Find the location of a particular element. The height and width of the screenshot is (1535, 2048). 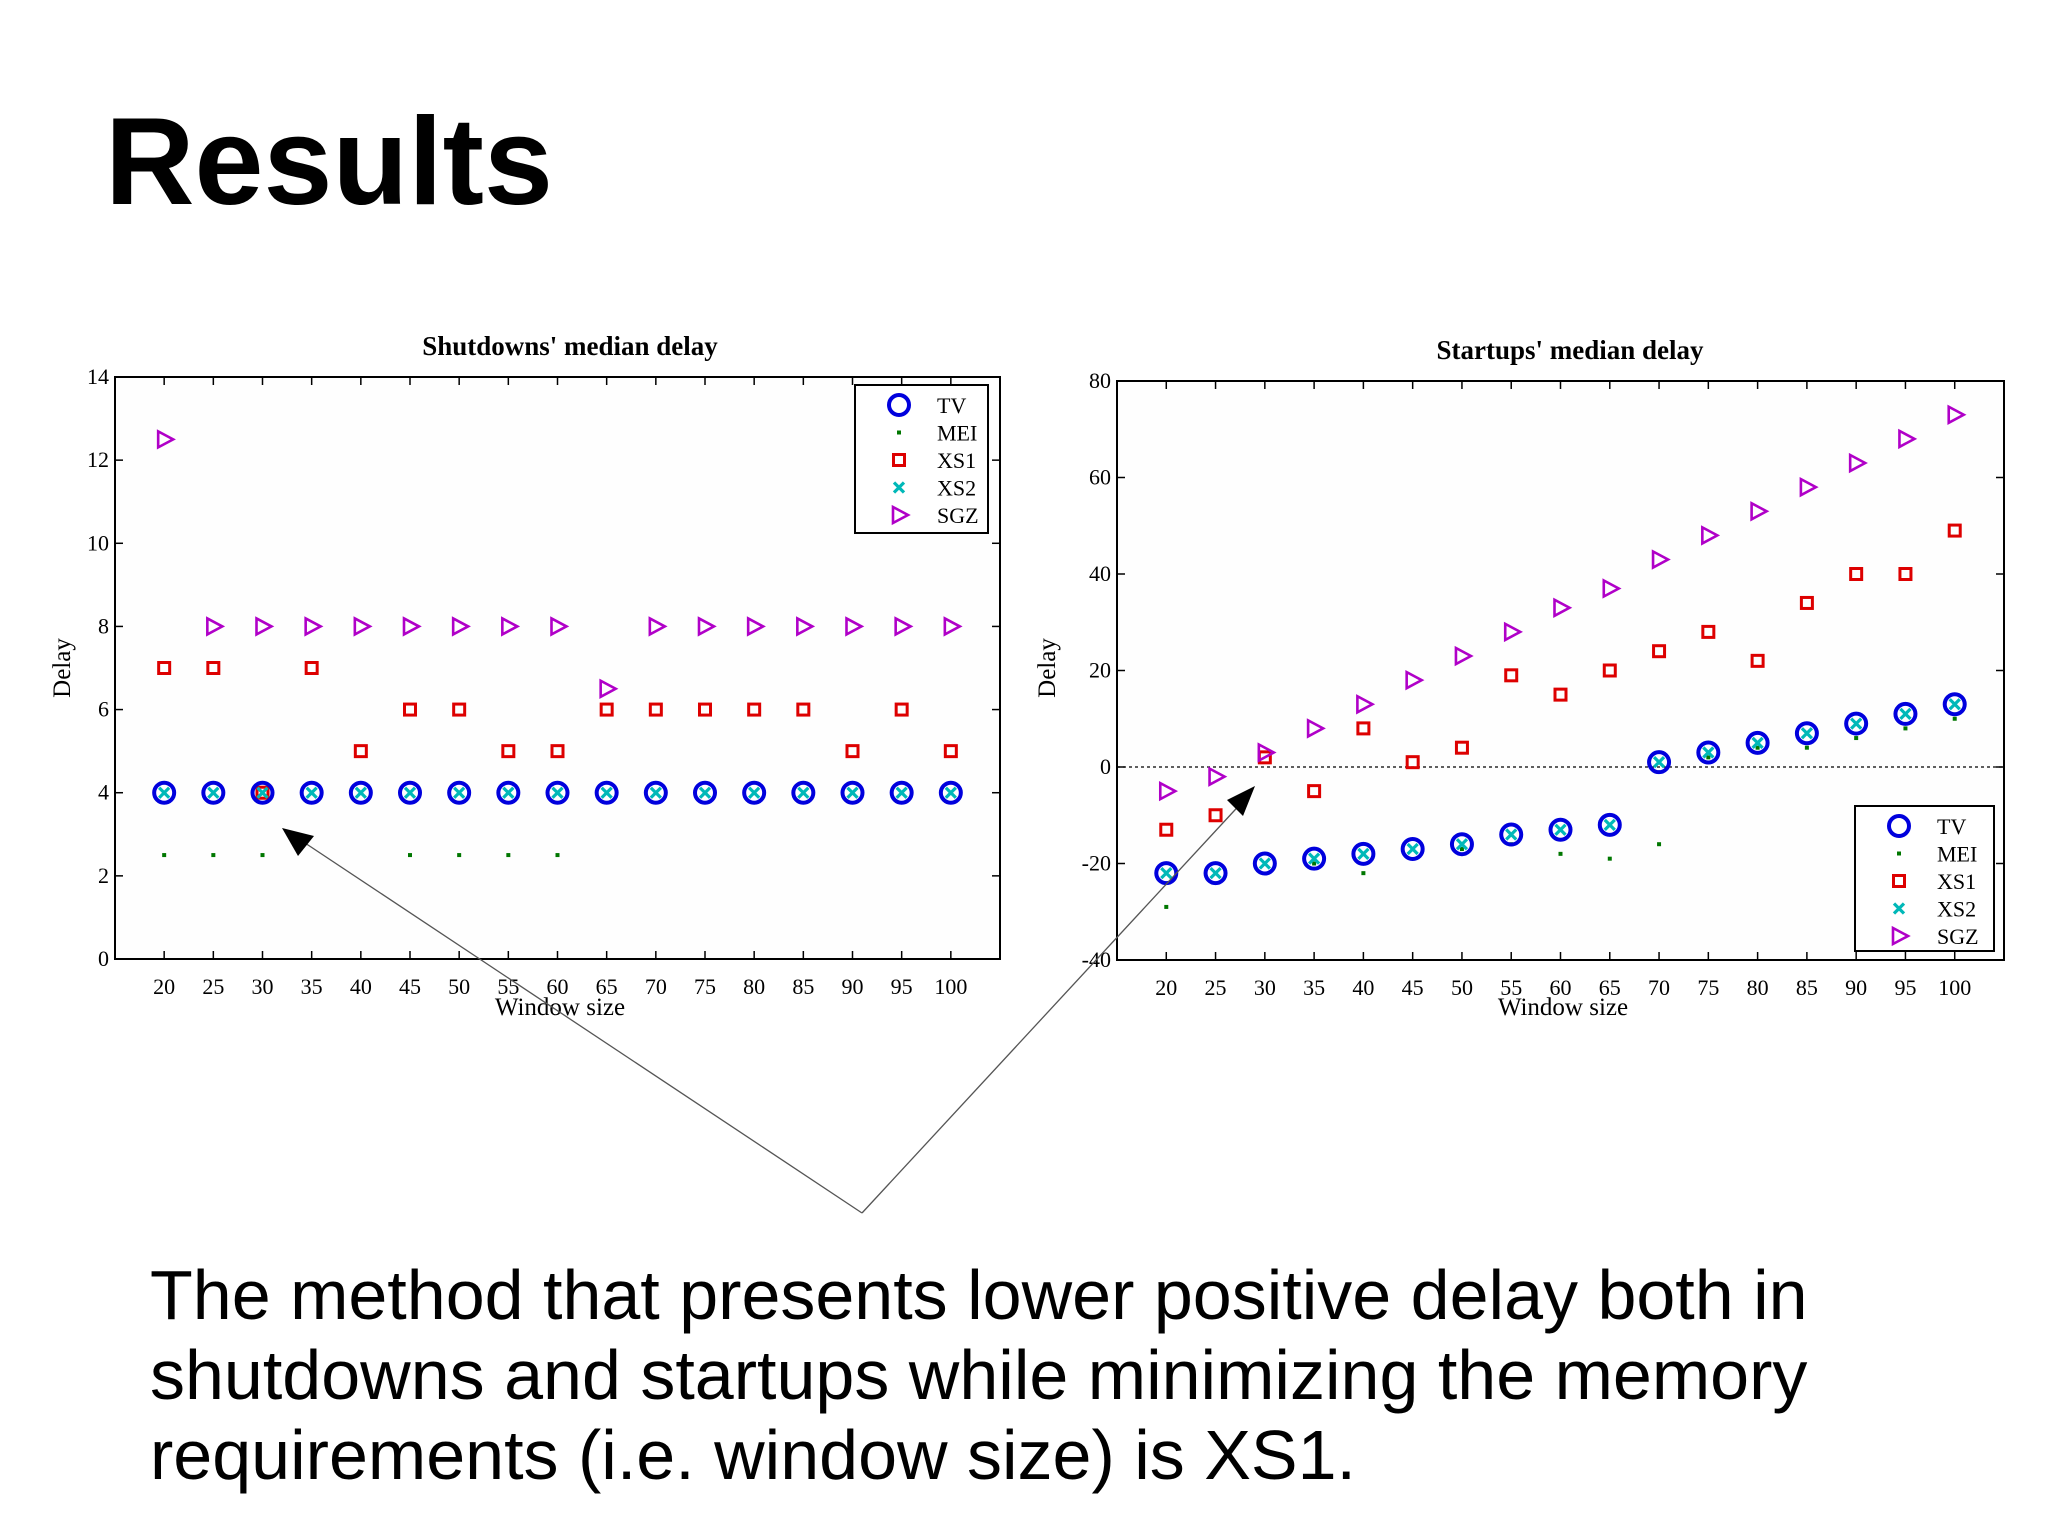

annotation-arrows is located at coordinates (768, 1000).